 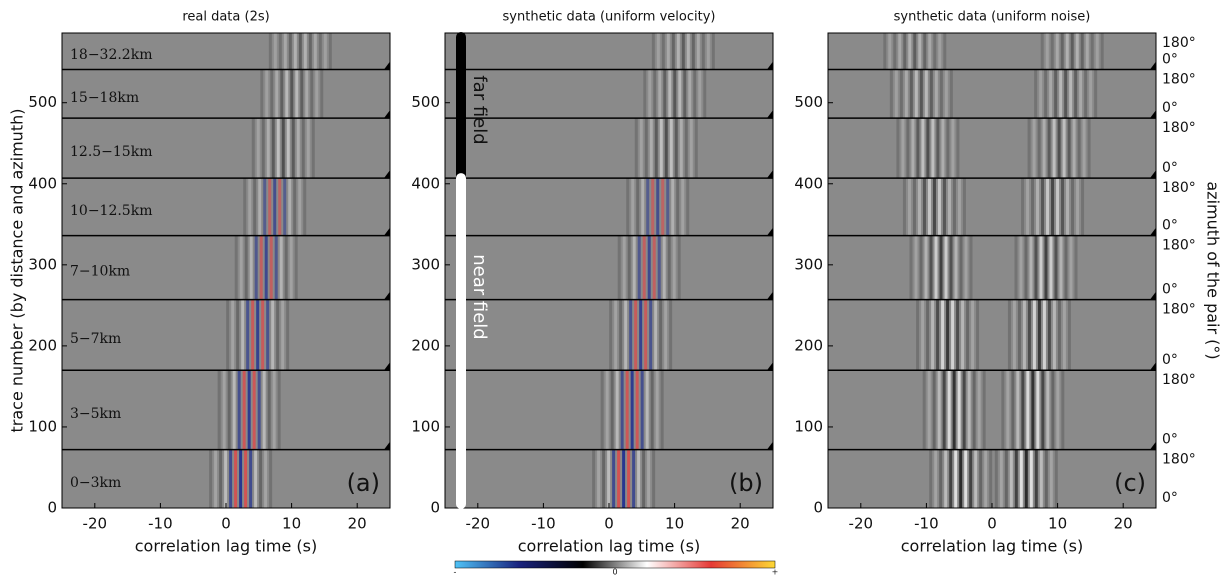 What do you see at coordinates (614, 572) in the screenshot?
I see `colorbar-label: 0` at bounding box center [614, 572].